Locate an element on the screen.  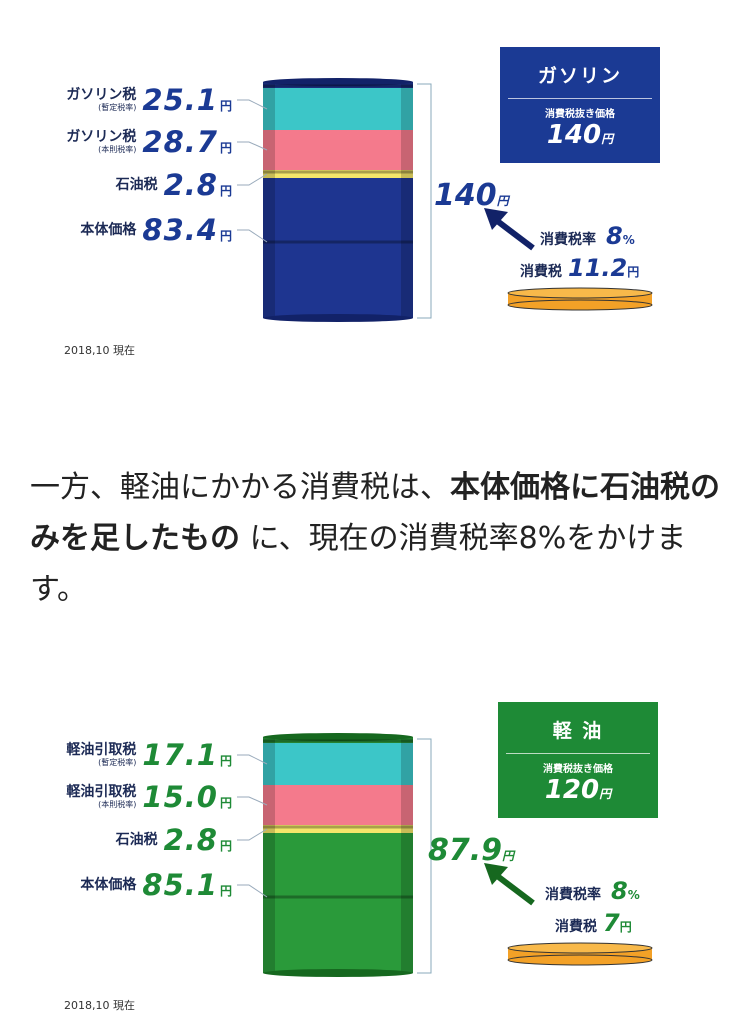
row: ガソリン税 (本則税率) 28.7 円 is located at coordinates (116, 142).